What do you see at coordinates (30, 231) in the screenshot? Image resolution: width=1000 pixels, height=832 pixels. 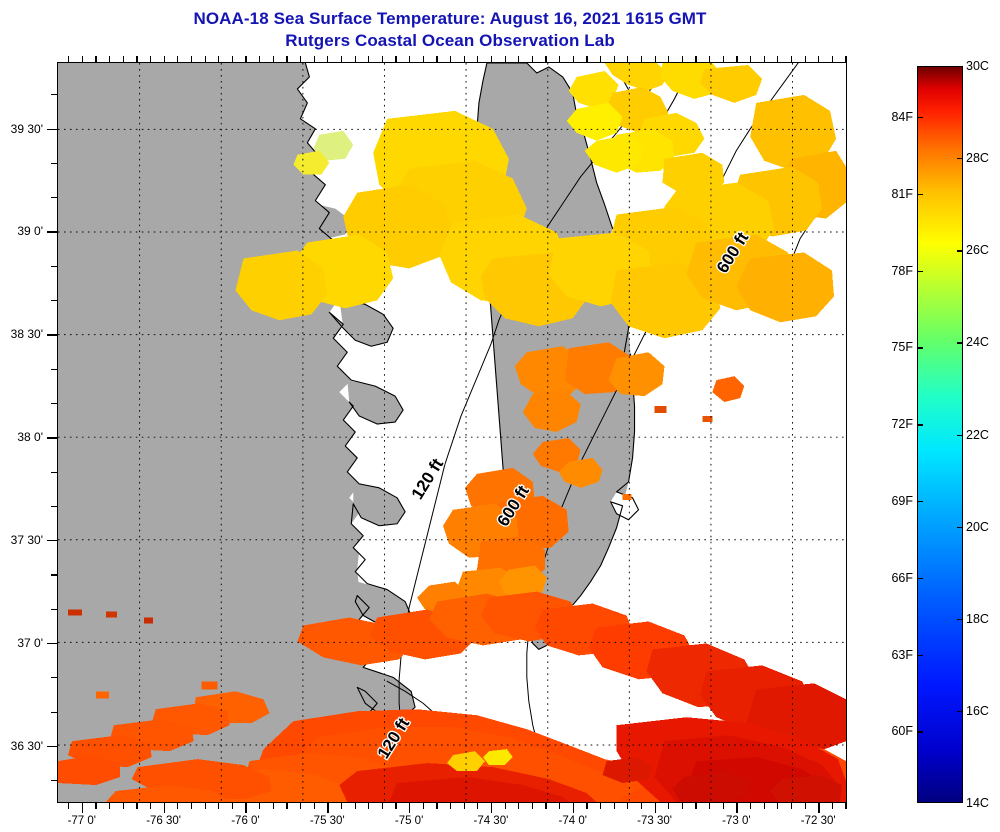 I see `y-tick-label: 39 0'` at bounding box center [30, 231].